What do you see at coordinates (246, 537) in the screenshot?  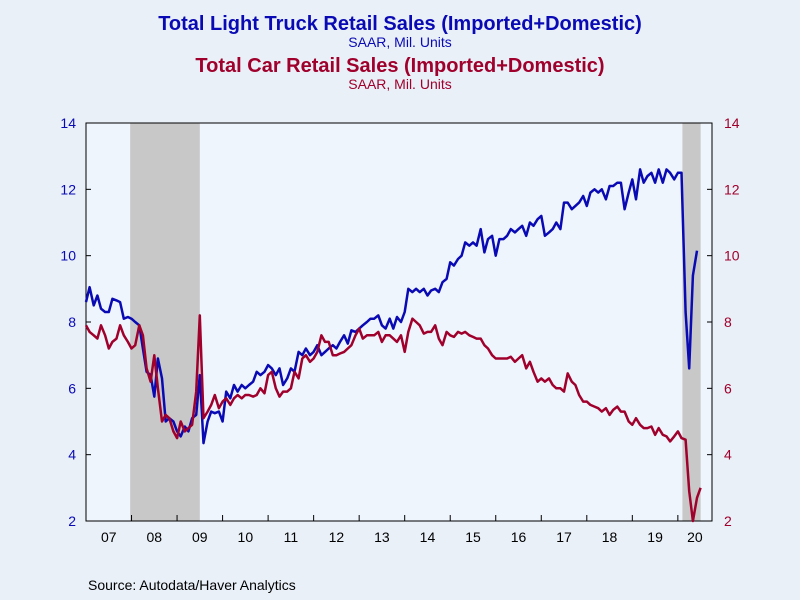 I see `x-tick-label: 10` at bounding box center [246, 537].